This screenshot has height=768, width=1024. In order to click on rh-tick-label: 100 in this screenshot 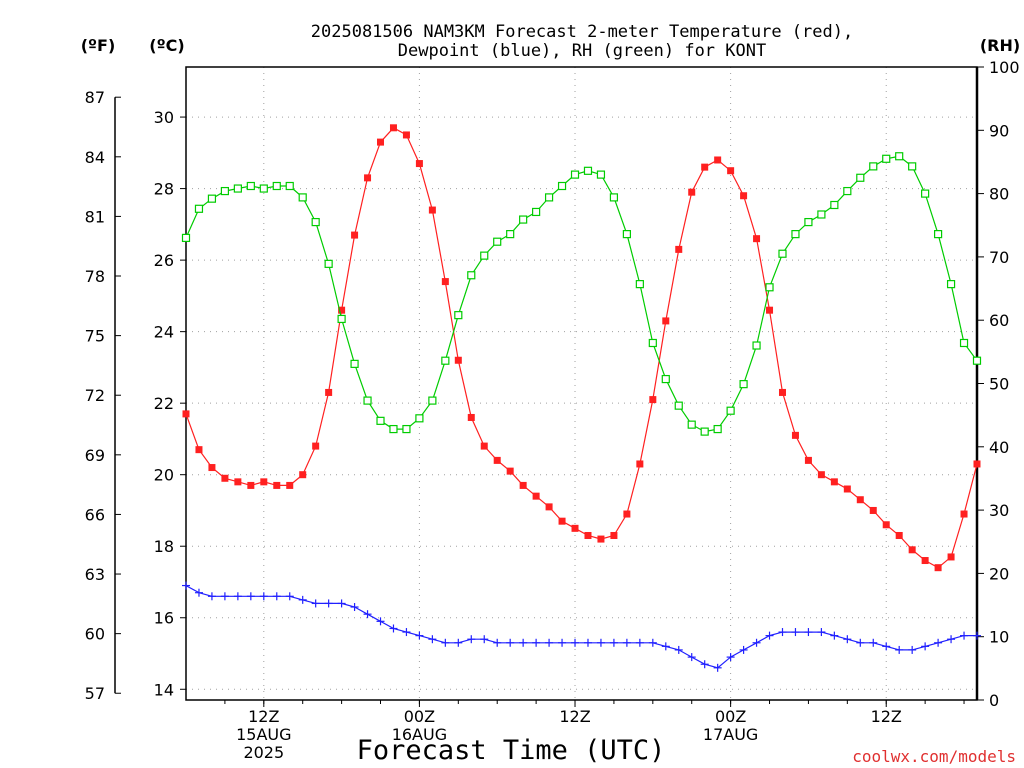, I will do `click(1004, 67)`.